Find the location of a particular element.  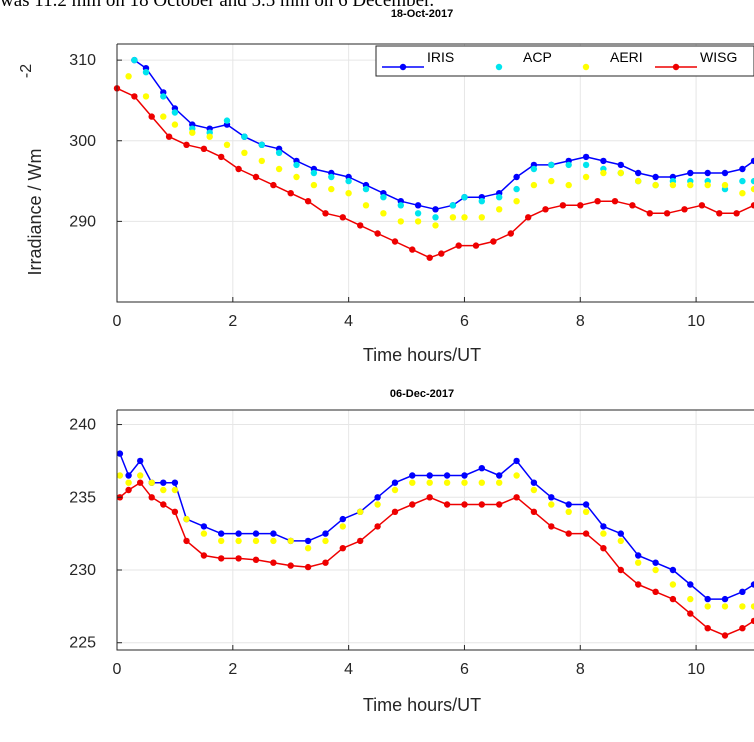

x-tick-label: 6 is located at coordinates (464, 669).